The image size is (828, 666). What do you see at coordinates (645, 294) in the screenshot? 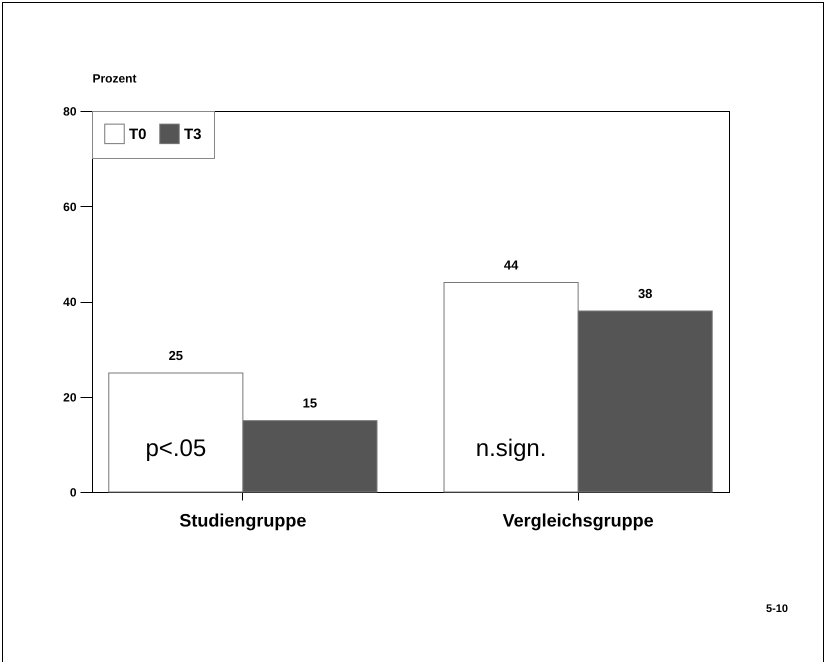
I see `data-label: 38` at bounding box center [645, 294].